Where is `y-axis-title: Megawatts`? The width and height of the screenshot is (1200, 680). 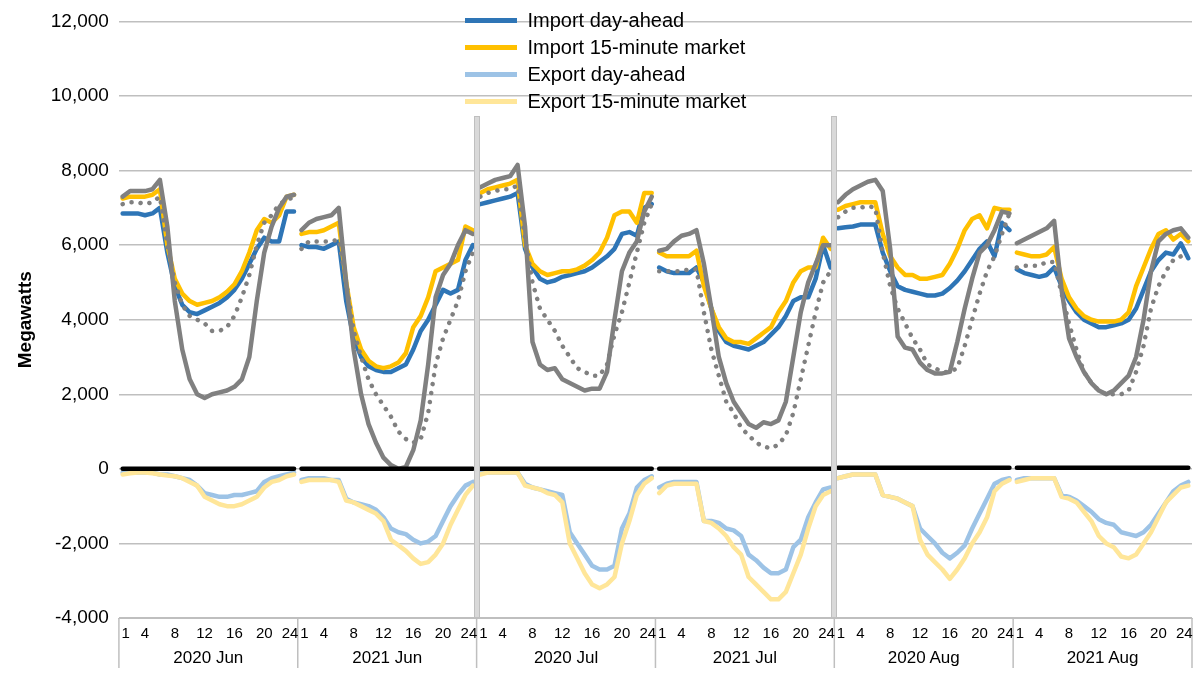
y-axis-title: Megawatts is located at coordinates (24, 320).